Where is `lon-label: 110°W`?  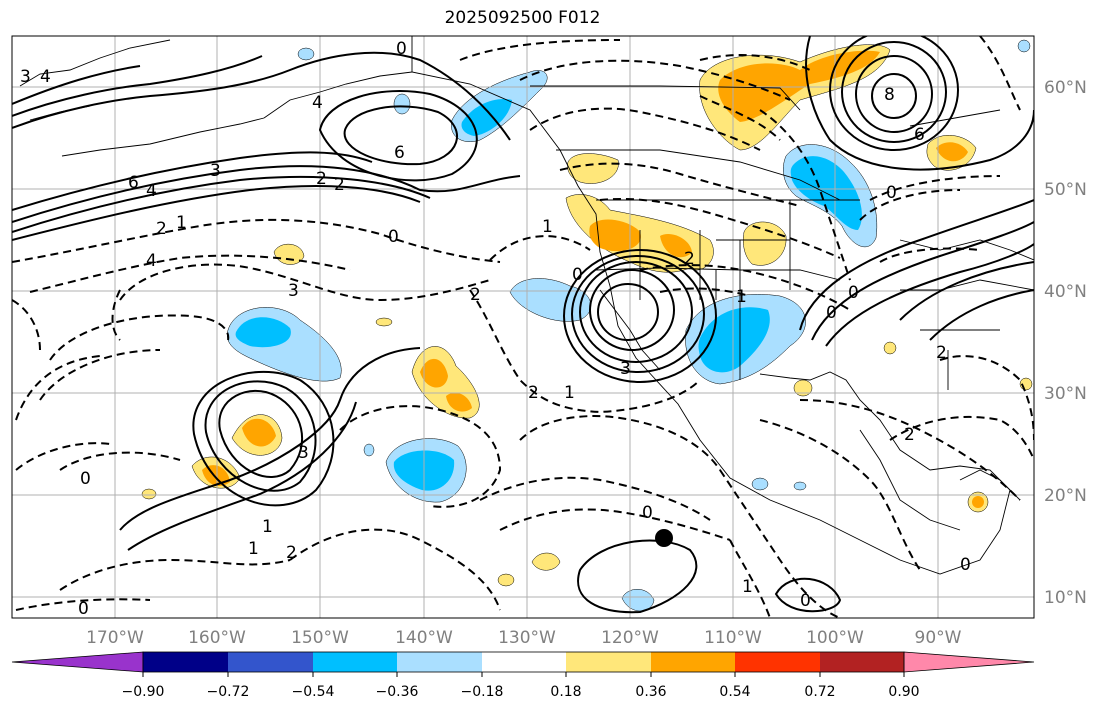 lon-label: 110°W is located at coordinates (733, 638).